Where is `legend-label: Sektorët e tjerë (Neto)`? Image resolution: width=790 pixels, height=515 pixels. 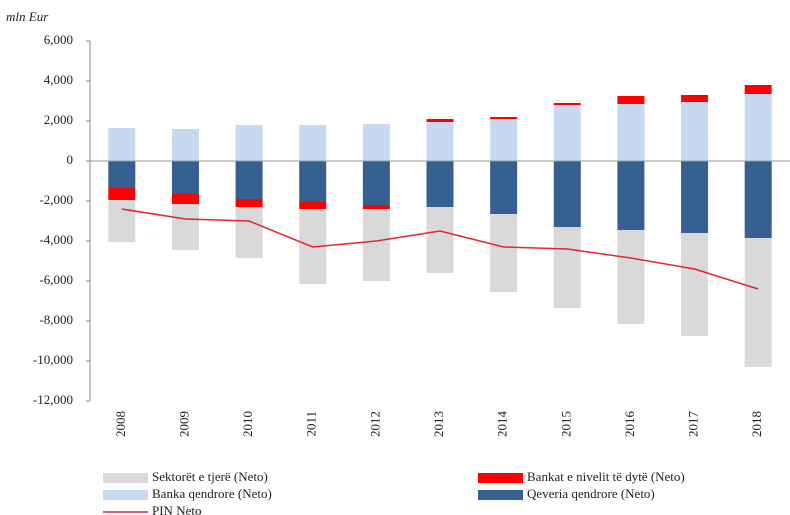
legend-label: Sektorët e tjerë (Neto) is located at coordinates (210, 476).